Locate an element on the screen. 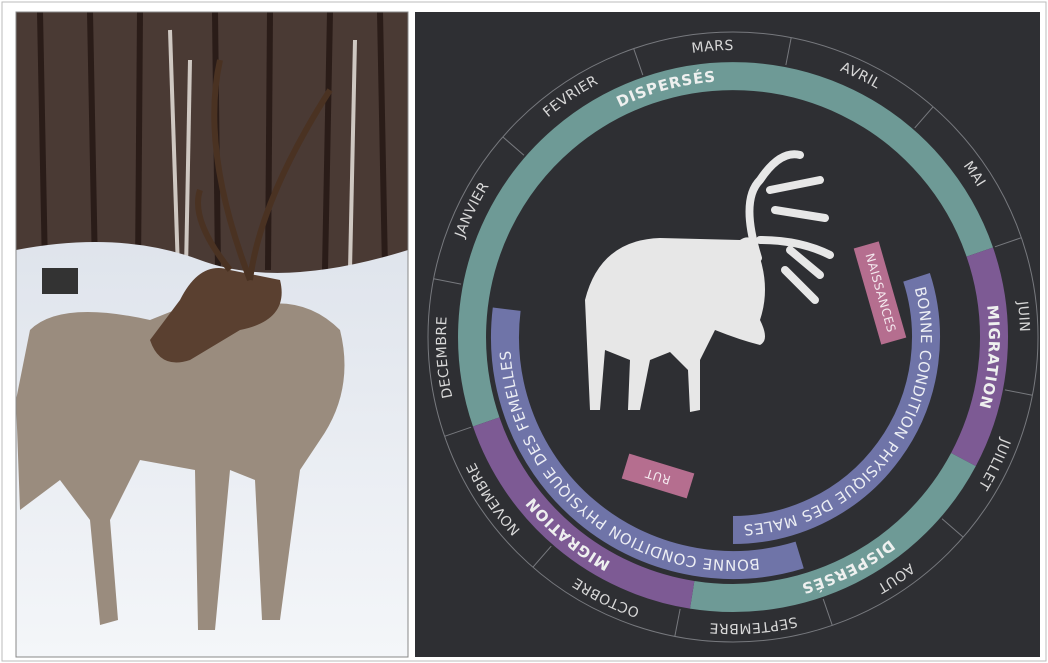 The width and height of the screenshot is (1048, 663). males-band is located at coordinates (836, 408).